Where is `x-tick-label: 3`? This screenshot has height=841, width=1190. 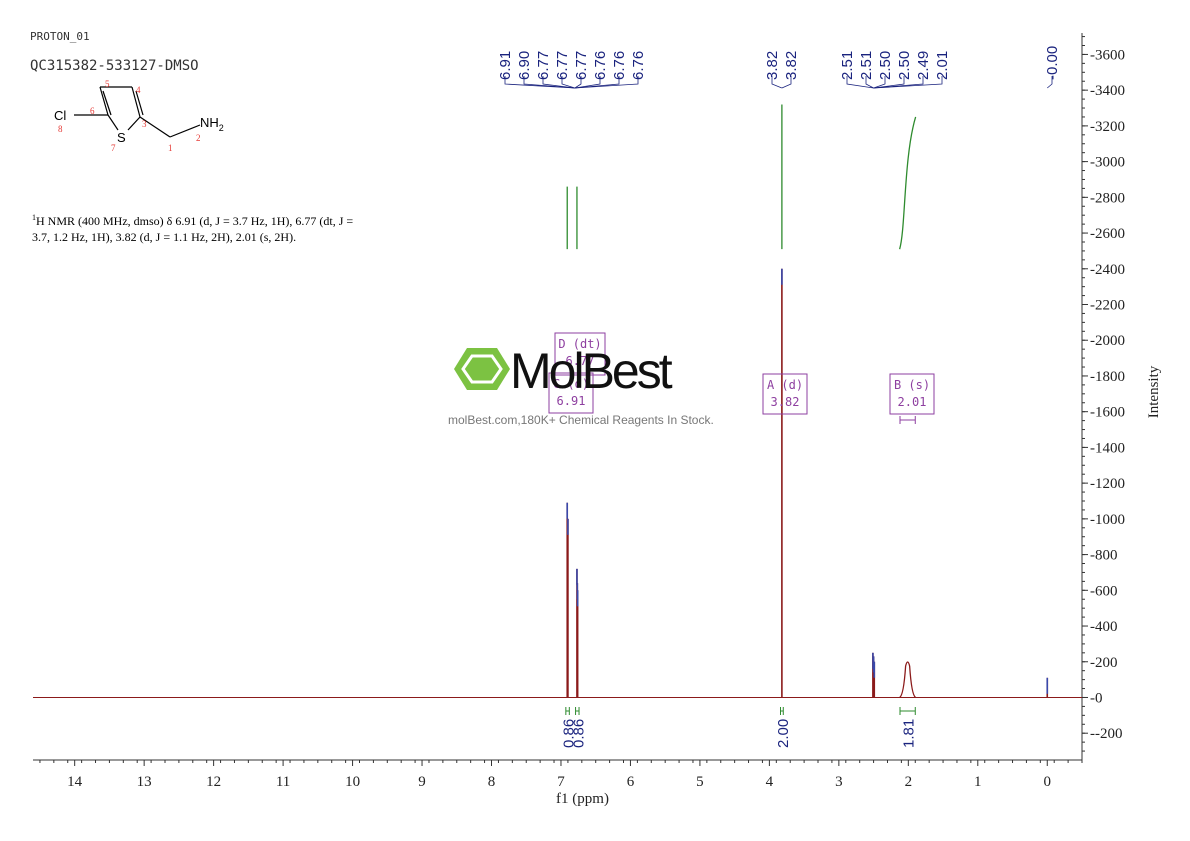
x-tick-label: 3 is located at coordinates (839, 782).